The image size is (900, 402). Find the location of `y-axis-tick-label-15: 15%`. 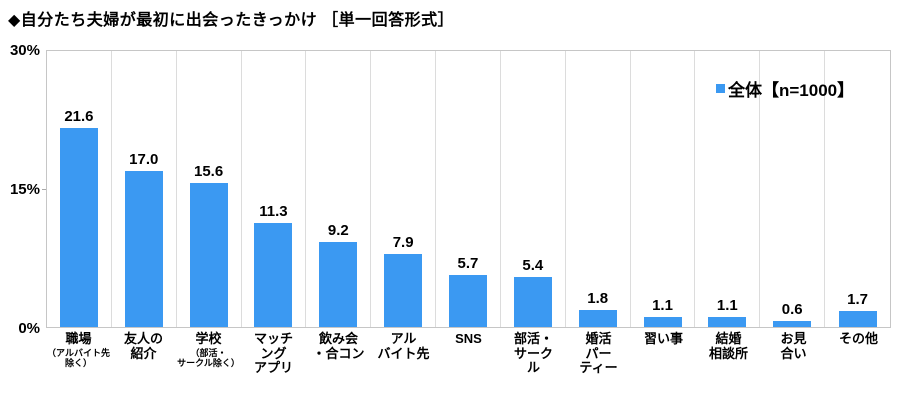

y-axis-tick-label-15: 15% is located at coordinates (24, 189).